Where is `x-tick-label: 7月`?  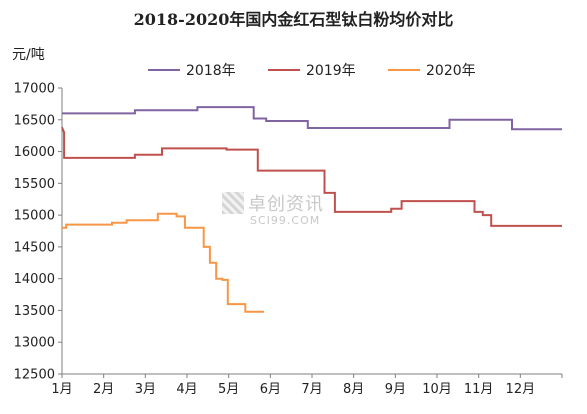 x-tick-label: 7月 is located at coordinates (311, 389).